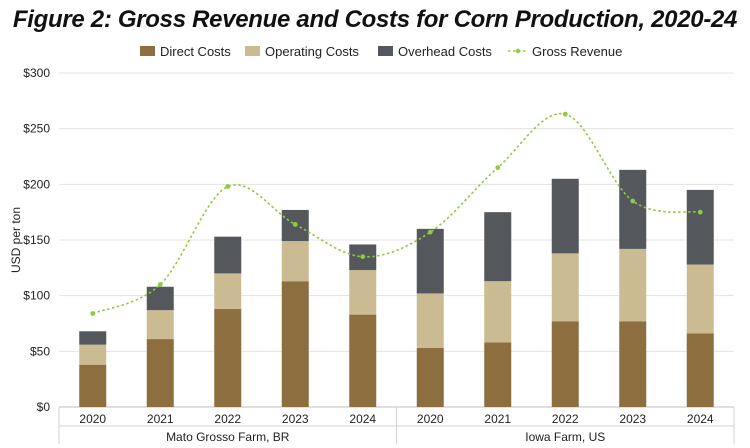  I want to click on legend-label: Gross Revenue, so click(577, 51).